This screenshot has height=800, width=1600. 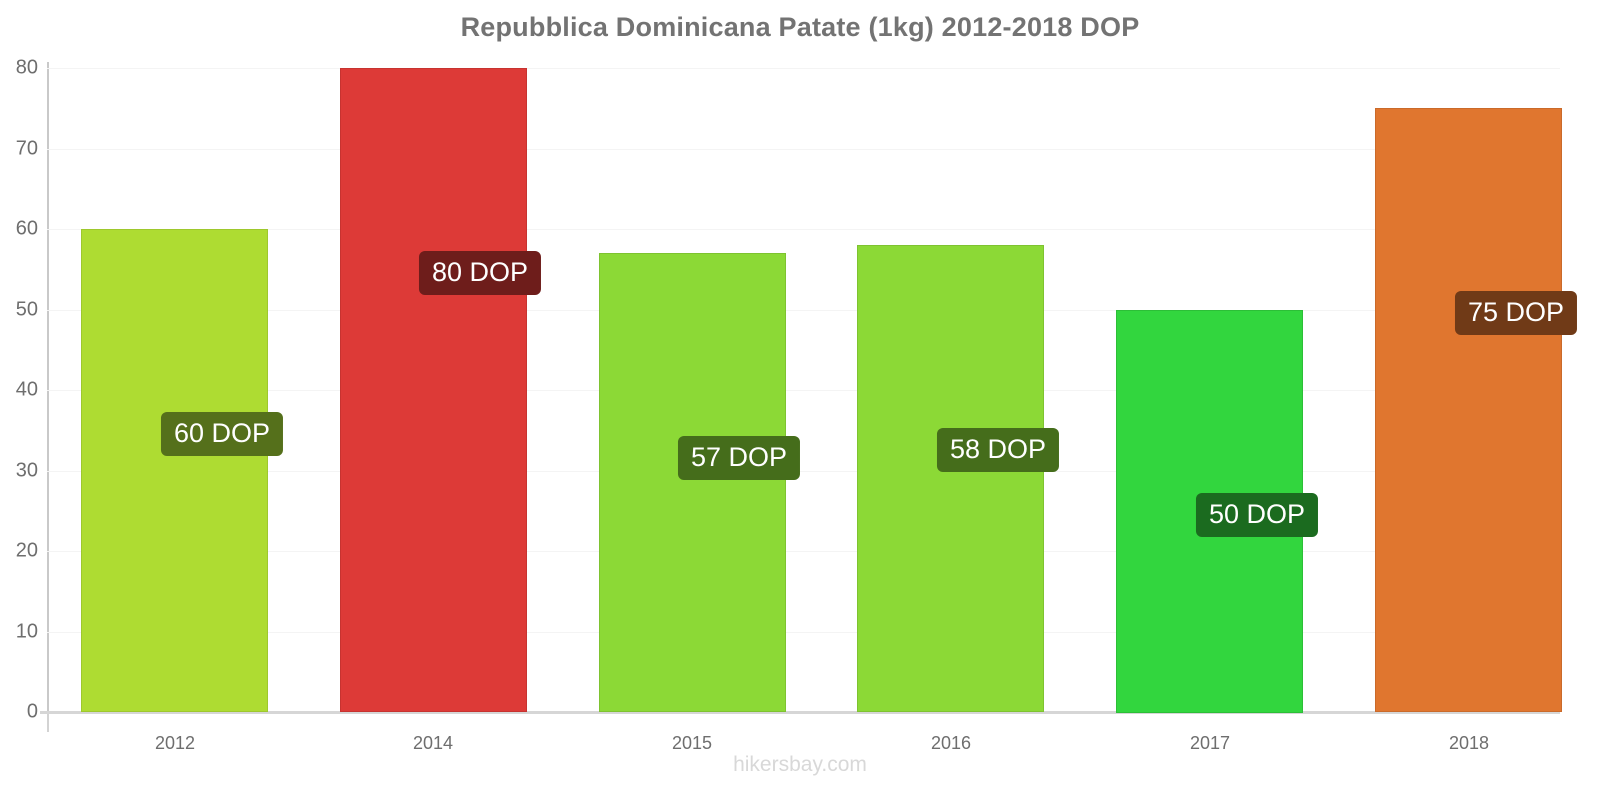 What do you see at coordinates (175, 743) in the screenshot?
I see `x-axis-tick-label: 2012` at bounding box center [175, 743].